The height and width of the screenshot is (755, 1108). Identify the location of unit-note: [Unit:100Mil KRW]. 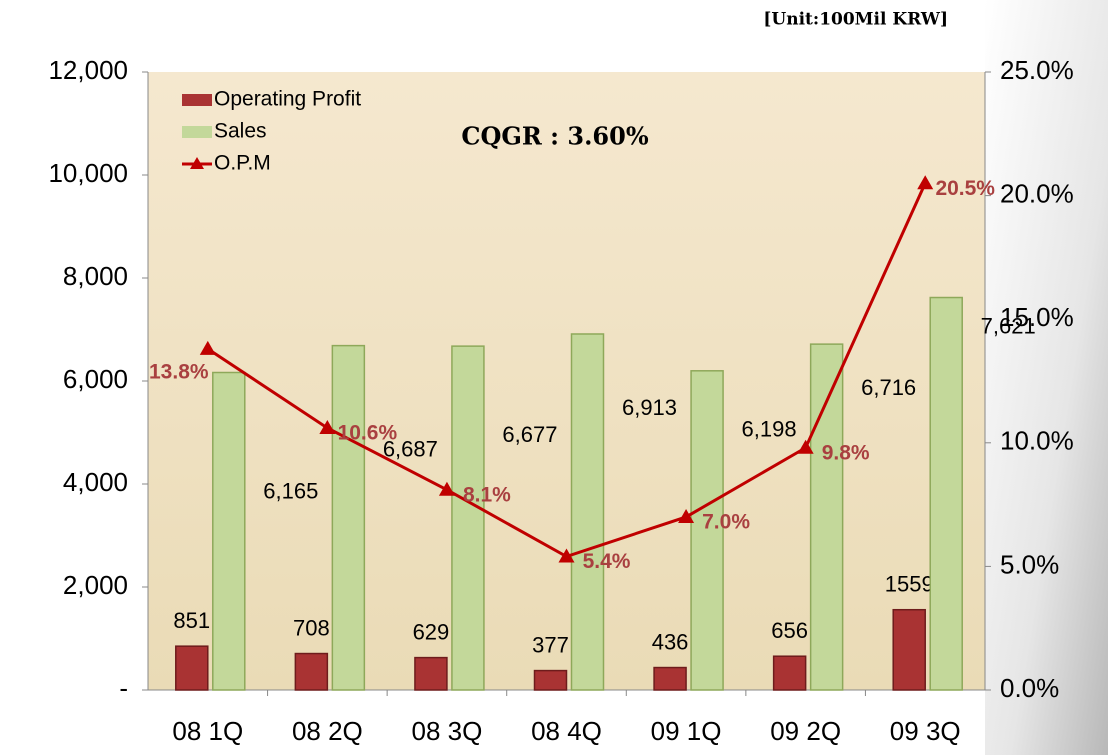
(855, 20).